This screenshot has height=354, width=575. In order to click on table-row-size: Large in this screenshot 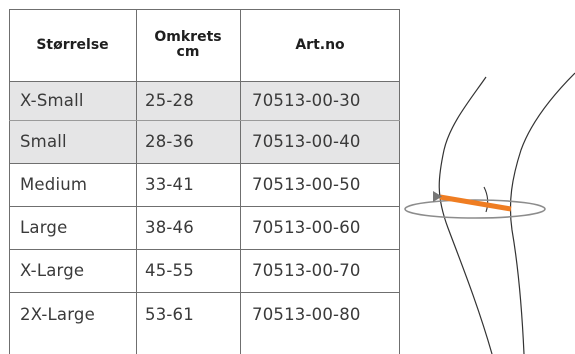, I will do `click(72, 227)`.